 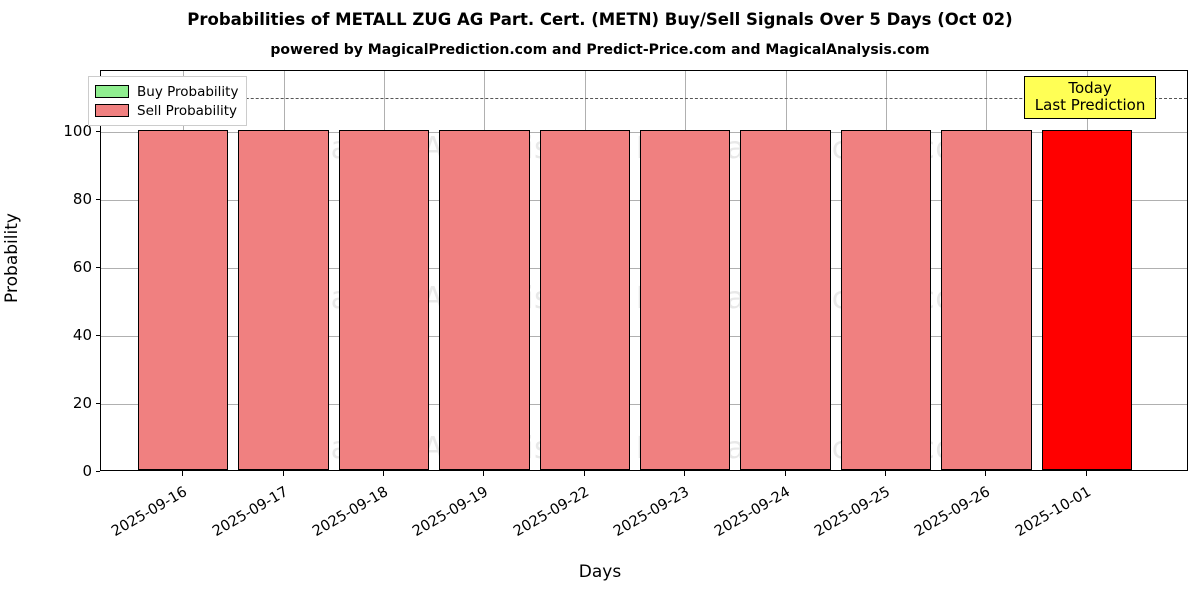 I want to click on x-tick-2025-09-22: 2025-09-22, so click(x=551, y=512).